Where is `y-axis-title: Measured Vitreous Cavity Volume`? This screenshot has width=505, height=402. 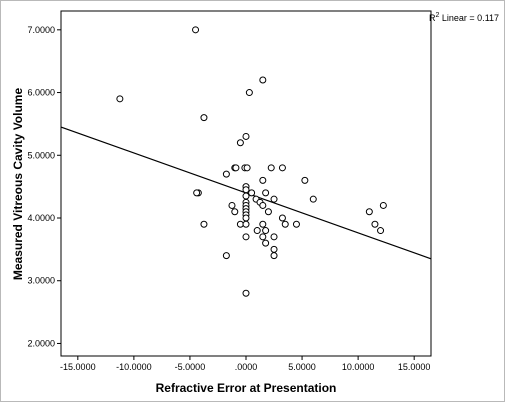
y-axis-title: Measured Vitreous Cavity Volume is located at coordinates (18, 184).